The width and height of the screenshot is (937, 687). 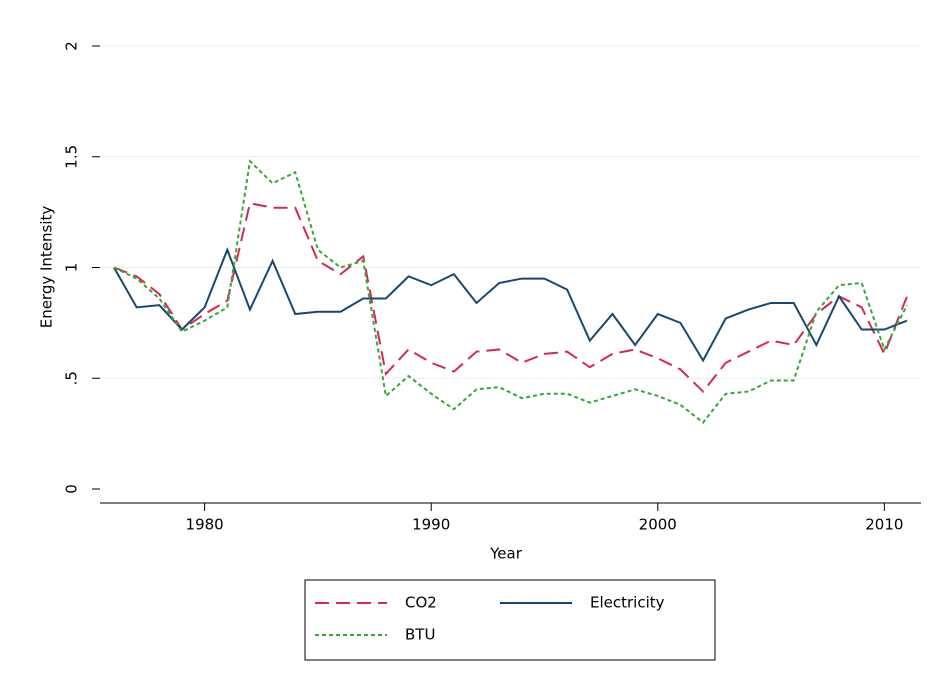 What do you see at coordinates (431, 525) in the screenshot?
I see `x-tick-label: 1990` at bounding box center [431, 525].